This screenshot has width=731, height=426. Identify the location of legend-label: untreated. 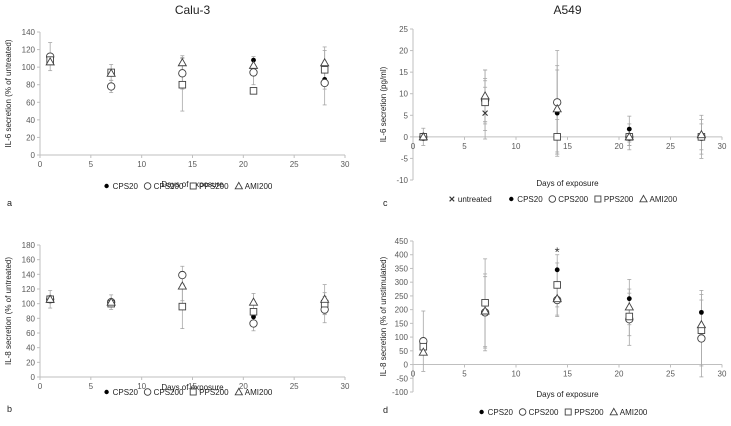
(475, 199).